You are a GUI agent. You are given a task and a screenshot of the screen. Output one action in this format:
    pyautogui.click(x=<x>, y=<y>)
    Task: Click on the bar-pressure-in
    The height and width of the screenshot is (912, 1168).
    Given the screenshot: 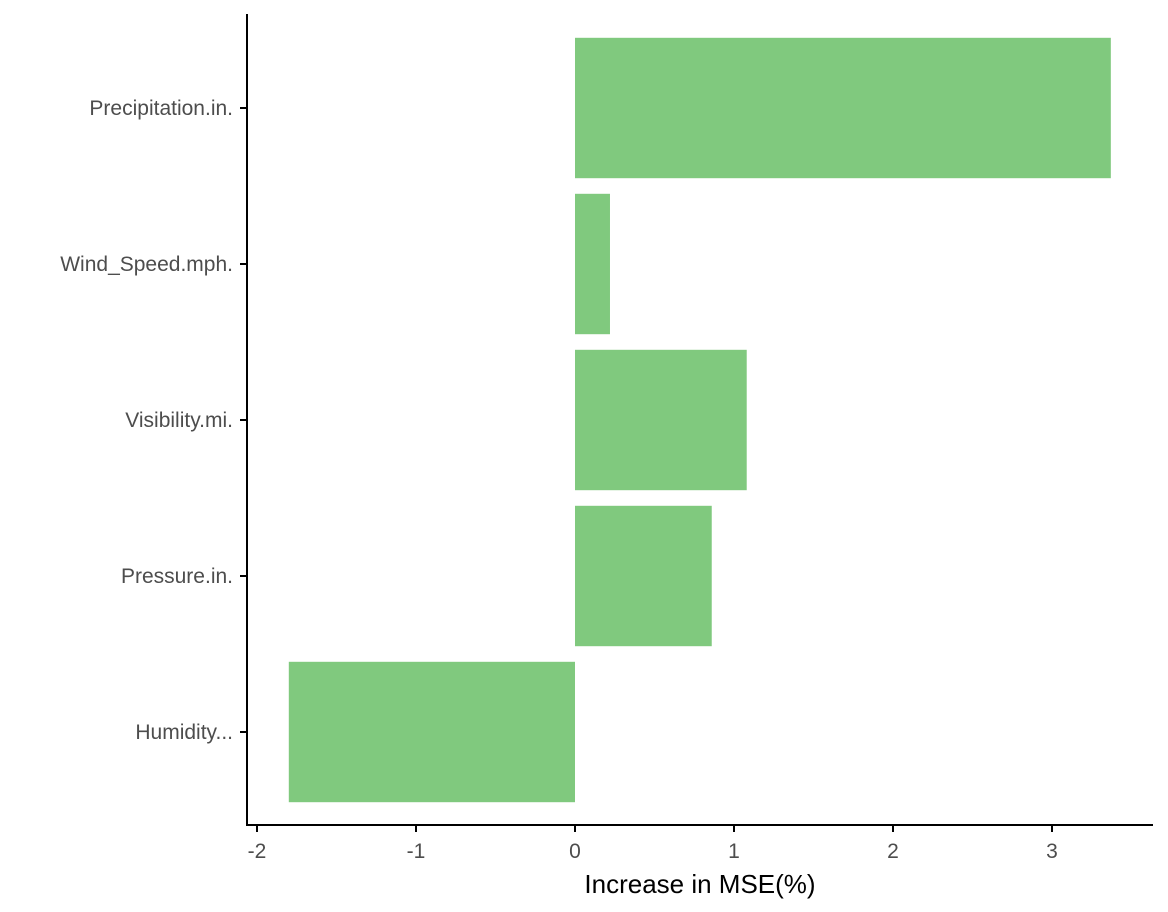 What is the action you would take?
    pyautogui.click(x=643, y=576)
    